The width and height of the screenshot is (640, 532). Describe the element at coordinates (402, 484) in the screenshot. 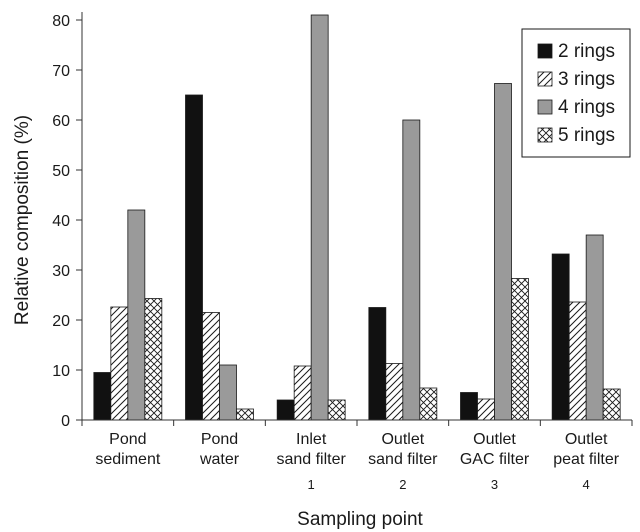

I see `x-category-number: 2` at that location.